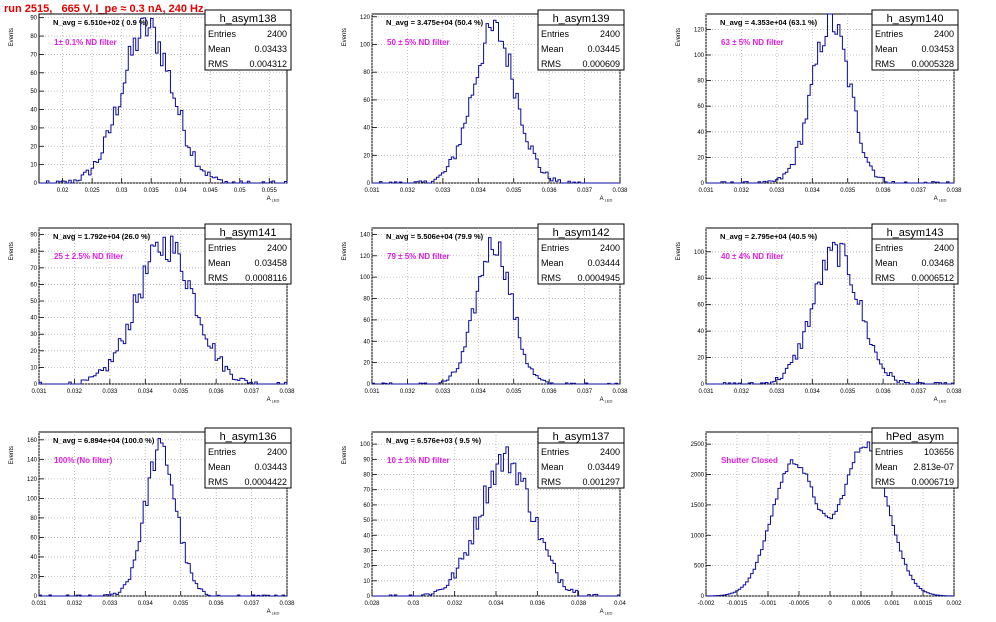 This screenshot has height=622, width=996. I want to click on x-tick-label: 0.055, so click(270, 191).